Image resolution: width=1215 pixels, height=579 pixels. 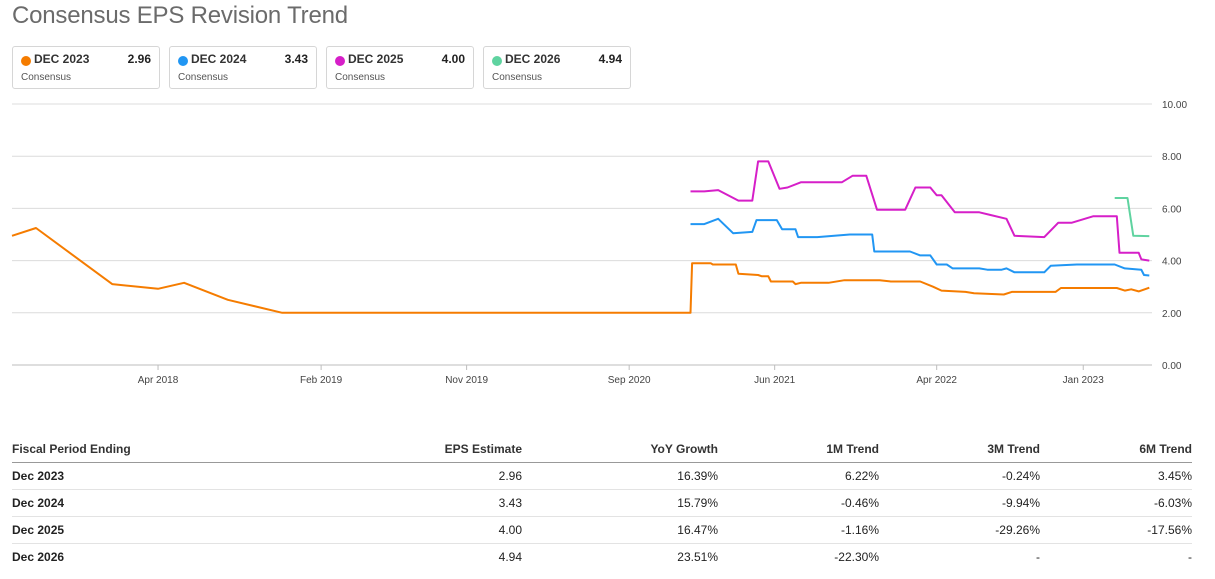 What do you see at coordinates (798, 503) in the screenshot?
I see `cell-1m-trend: -0.46%` at bounding box center [798, 503].